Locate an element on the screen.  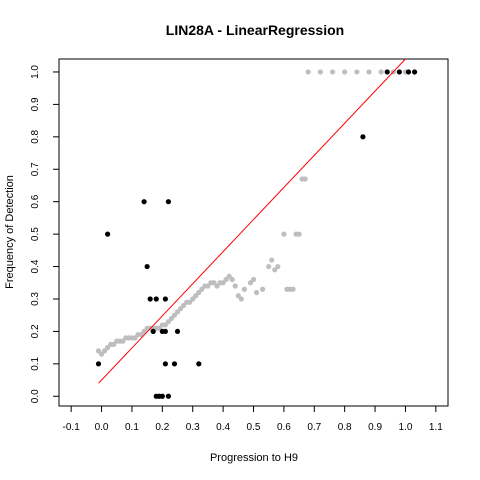
x-tick-label: 0.8 is located at coordinates (345, 427).